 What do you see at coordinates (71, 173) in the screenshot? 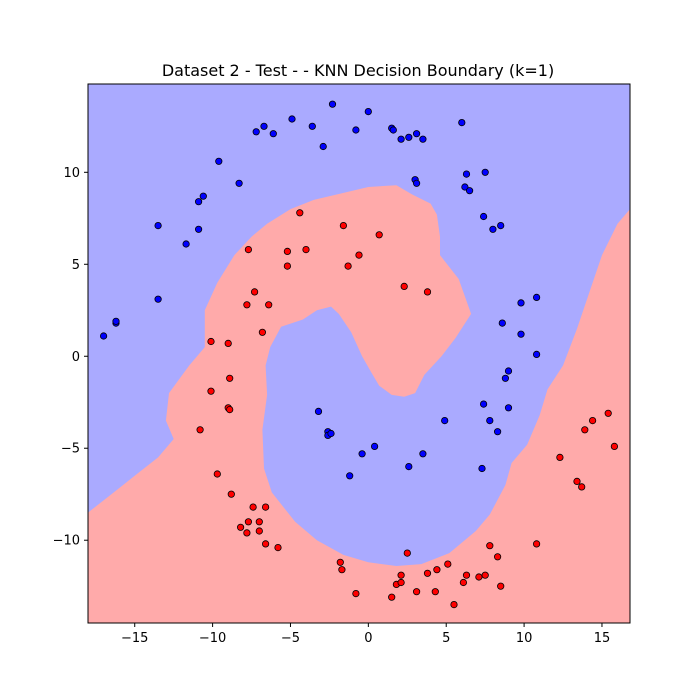
I see `y-tick-label: 10` at bounding box center [71, 173].